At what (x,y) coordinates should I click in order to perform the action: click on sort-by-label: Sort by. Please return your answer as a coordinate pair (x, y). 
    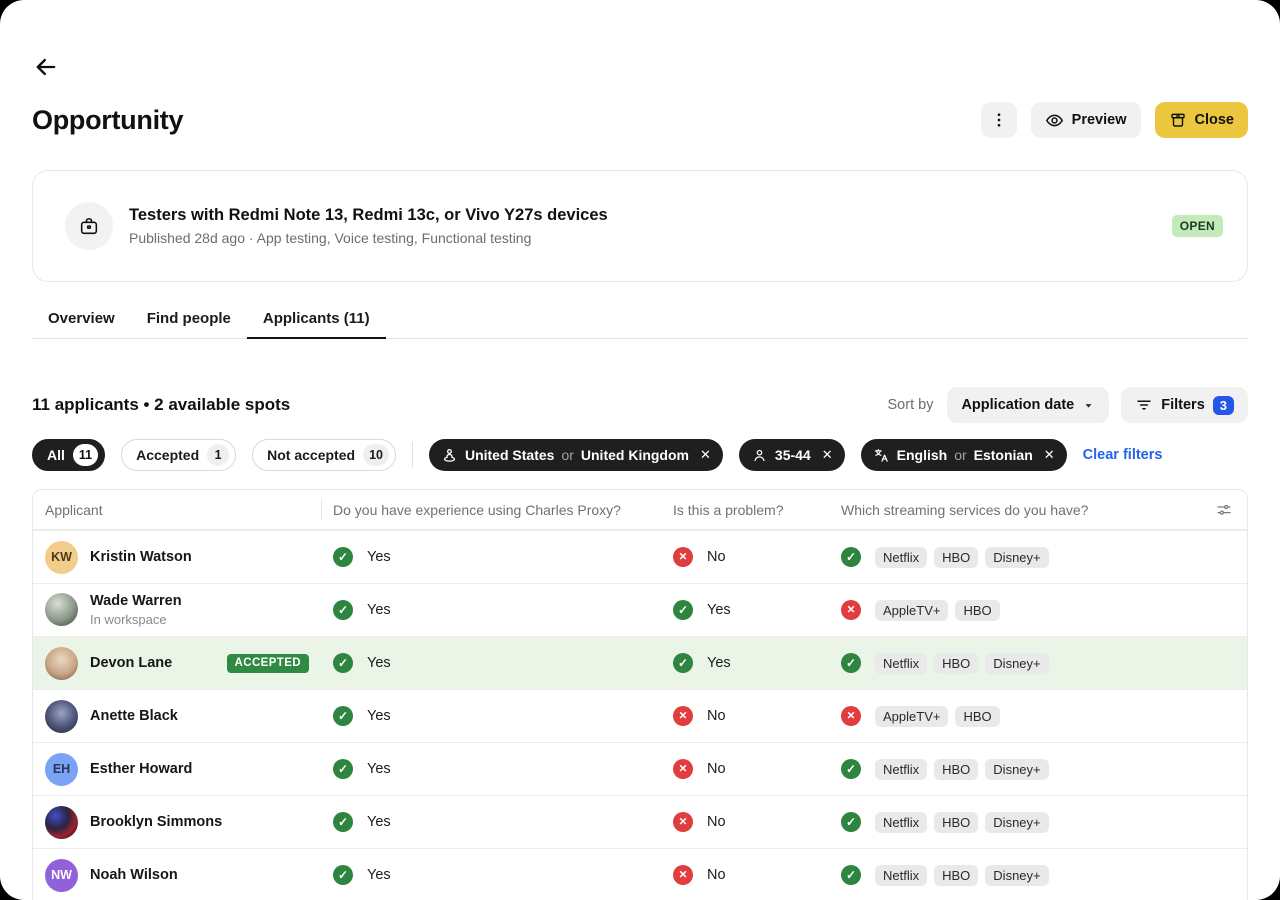
    Looking at the image, I should click on (910, 405).